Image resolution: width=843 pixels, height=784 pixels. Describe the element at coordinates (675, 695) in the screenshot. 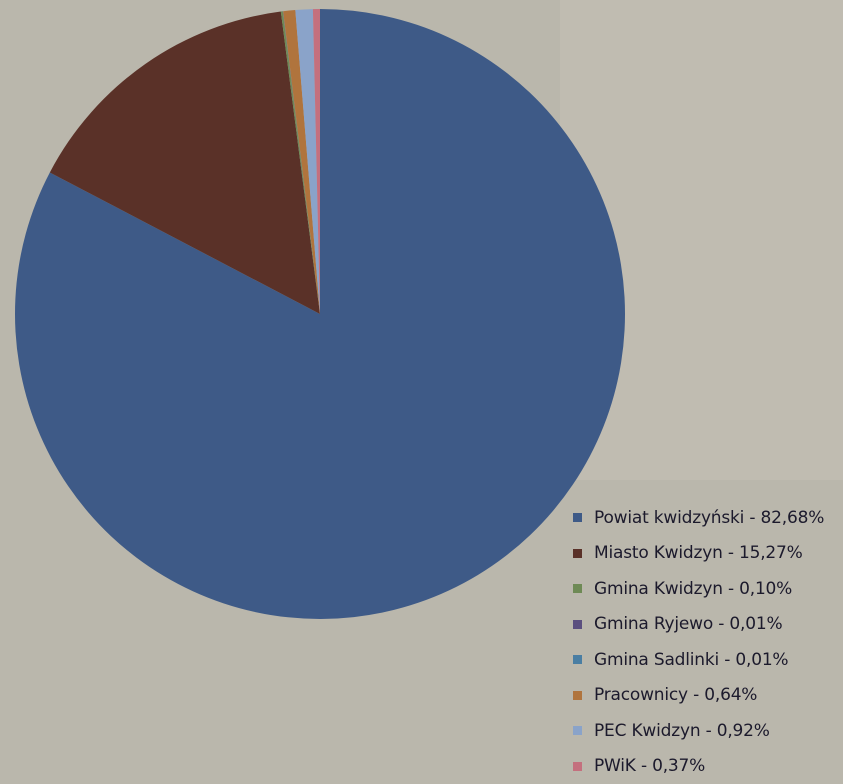

I see `legend-label-5: Pracownicy - 0,64%` at that location.